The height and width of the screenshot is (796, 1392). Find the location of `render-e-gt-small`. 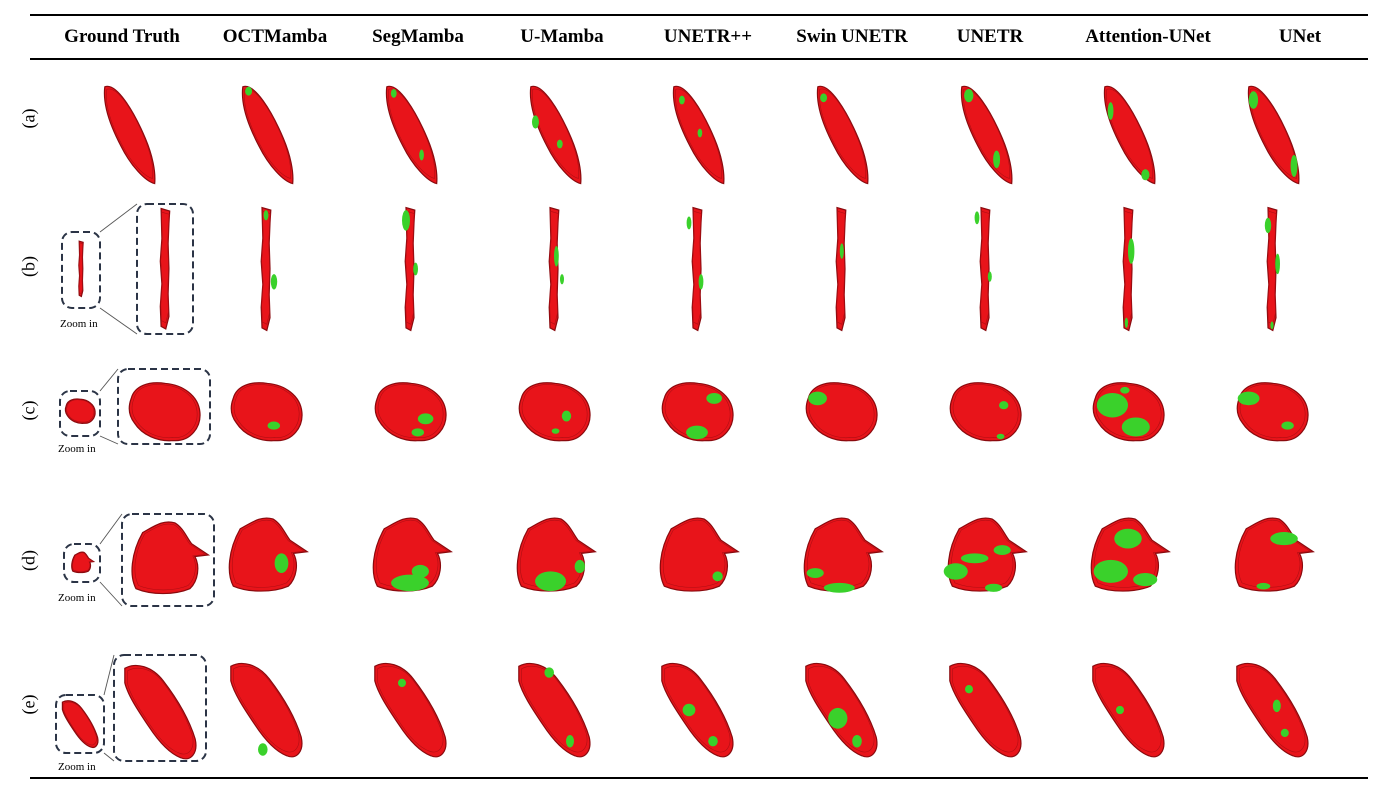

render-e-gt-small is located at coordinates (80, 724).